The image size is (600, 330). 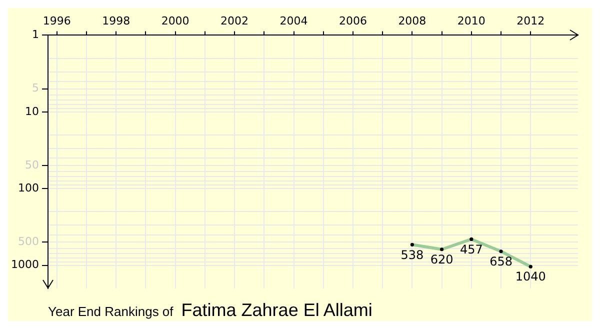 What do you see at coordinates (412, 255) in the screenshot?
I see `data-label: 538` at bounding box center [412, 255].